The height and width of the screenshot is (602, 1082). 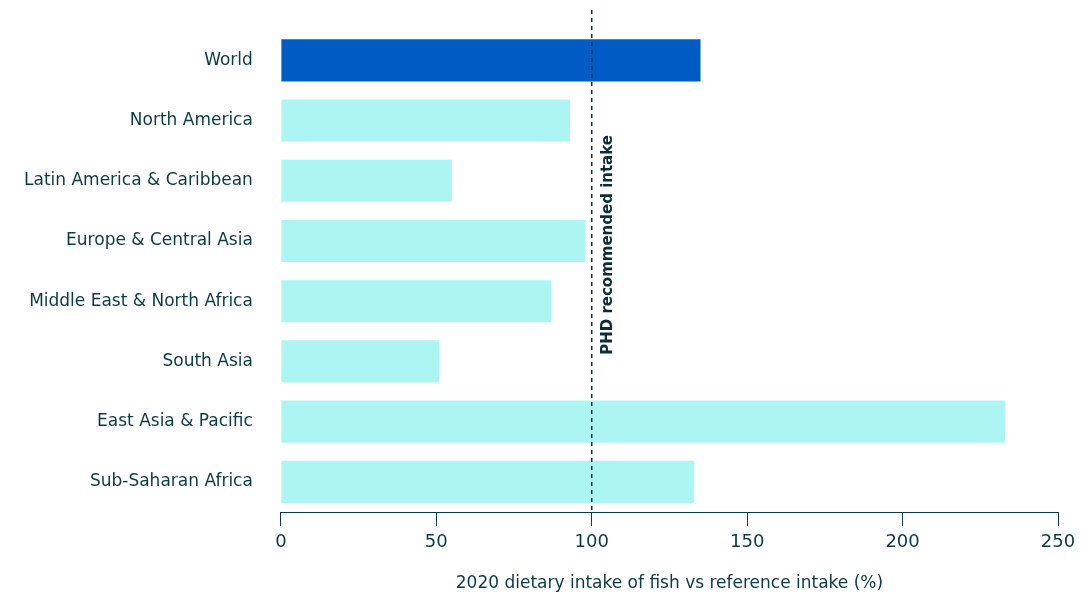 What do you see at coordinates (141, 299) in the screenshot?
I see `y-tick-label: Middle East & North Africa` at bounding box center [141, 299].